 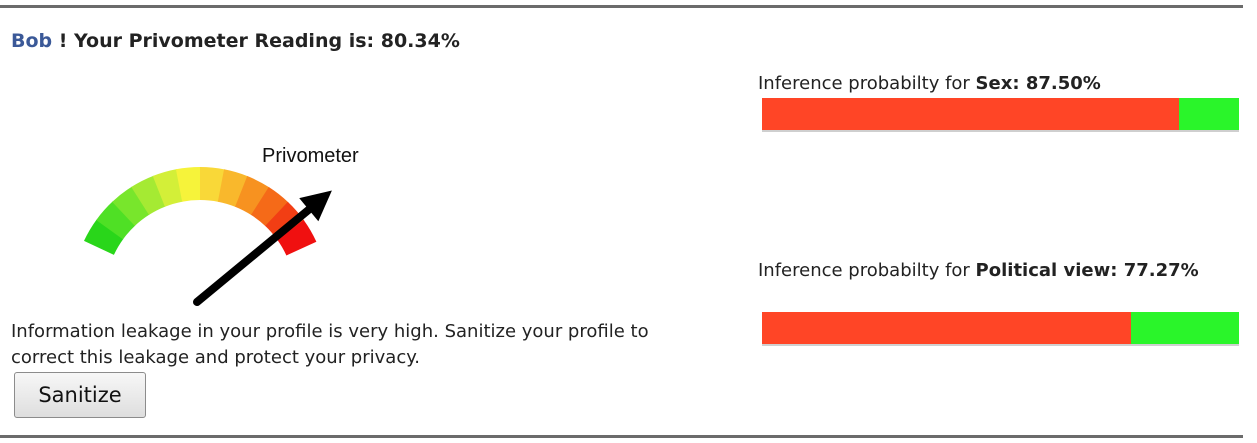 What do you see at coordinates (946, 328) in the screenshot?
I see `inference-political-view-fill` at bounding box center [946, 328].